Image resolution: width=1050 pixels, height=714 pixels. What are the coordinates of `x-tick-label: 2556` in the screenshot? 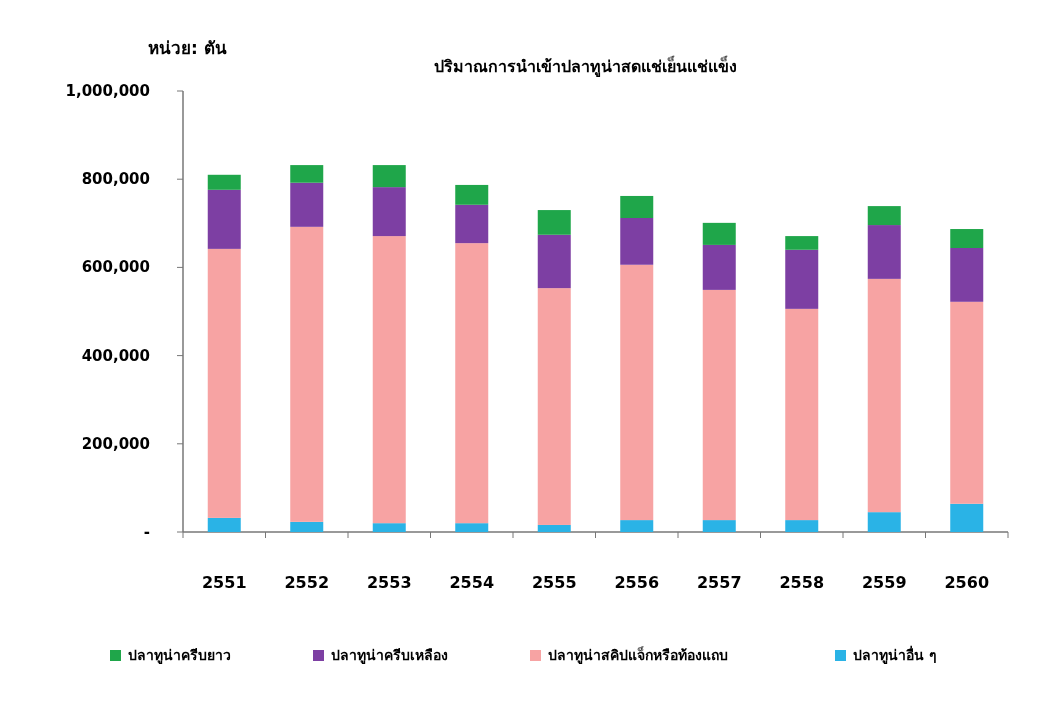 It's located at (637, 582).